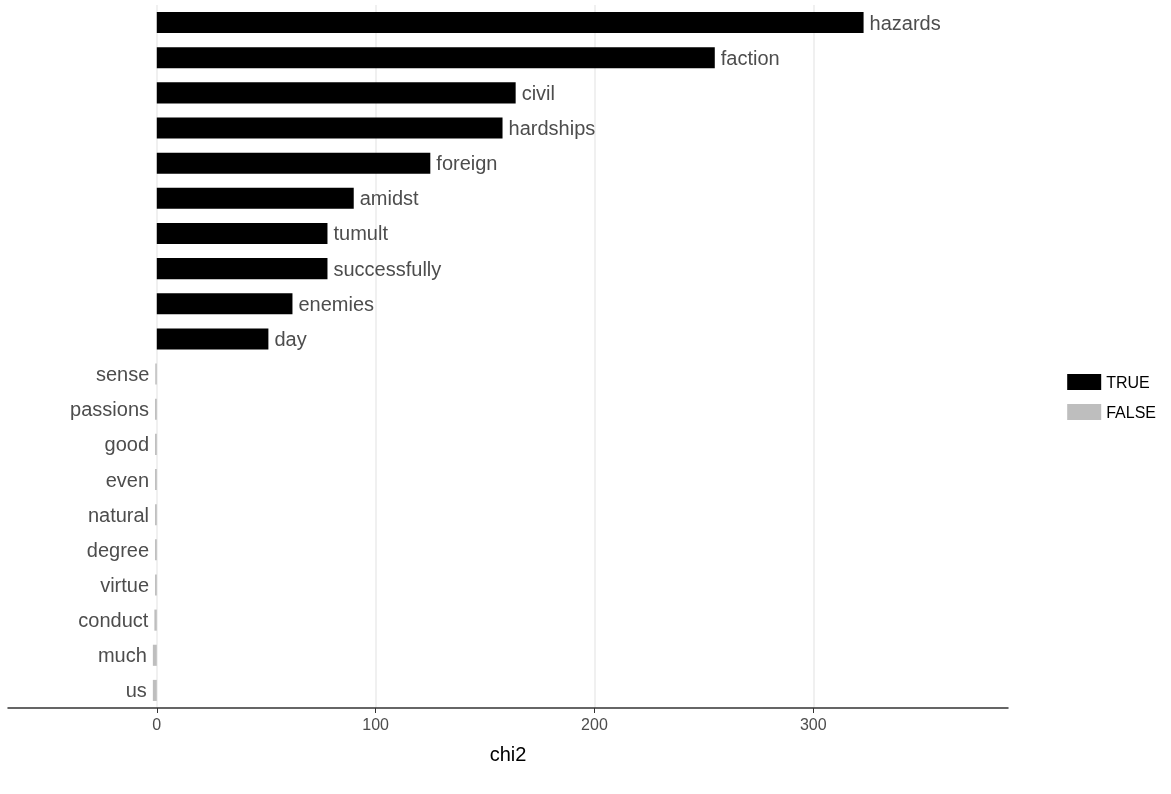 The image size is (1171, 794). Describe the element at coordinates (336, 303) in the screenshot. I see `y-tick-label: enemies` at that location.